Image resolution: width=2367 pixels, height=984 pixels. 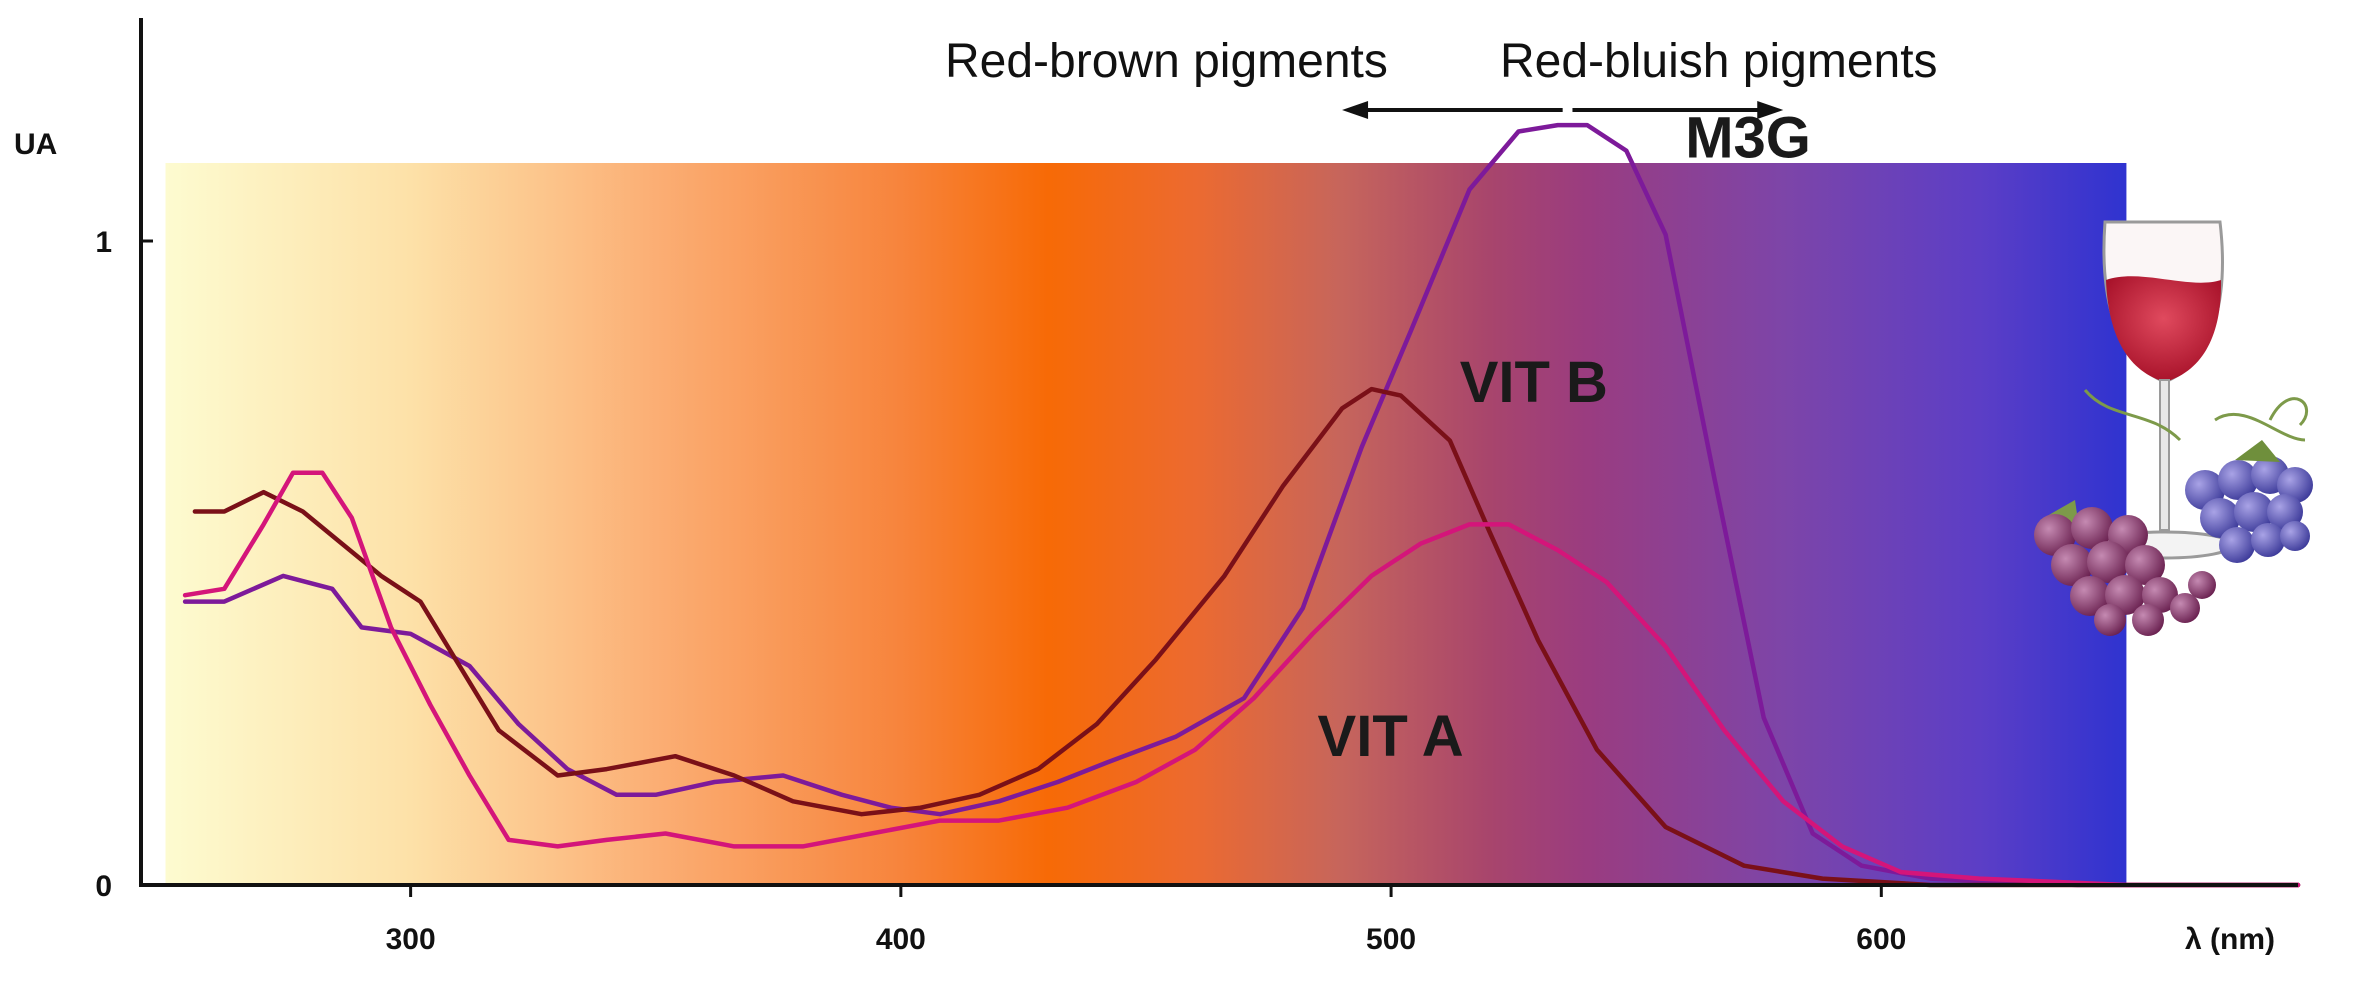 What do you see at coordinates (901, 939) in the screenshot?
I see `x-tick-label: 400` at bounding box center [901, 939].